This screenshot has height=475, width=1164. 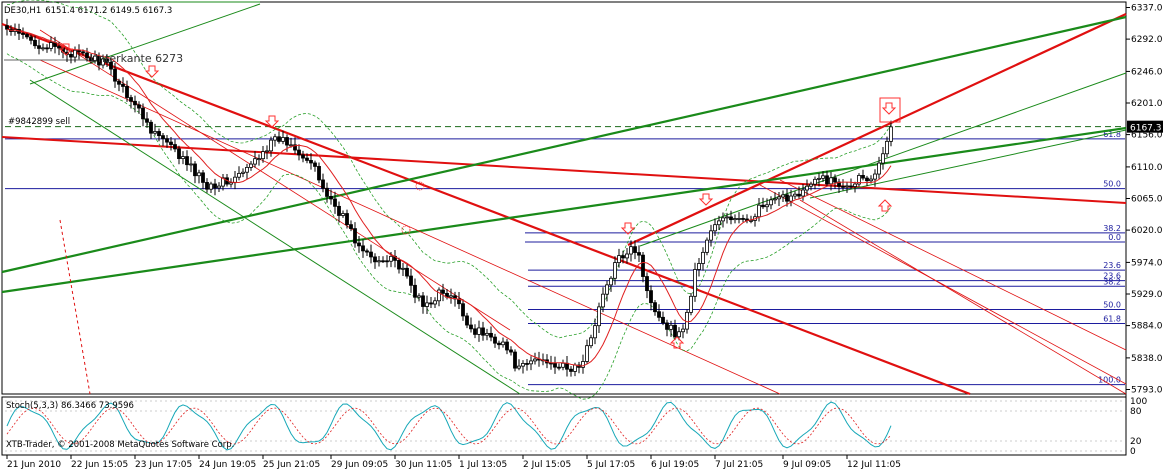 I want to click on price-tick-label: 5929.0, so click(x=1147, y=295).